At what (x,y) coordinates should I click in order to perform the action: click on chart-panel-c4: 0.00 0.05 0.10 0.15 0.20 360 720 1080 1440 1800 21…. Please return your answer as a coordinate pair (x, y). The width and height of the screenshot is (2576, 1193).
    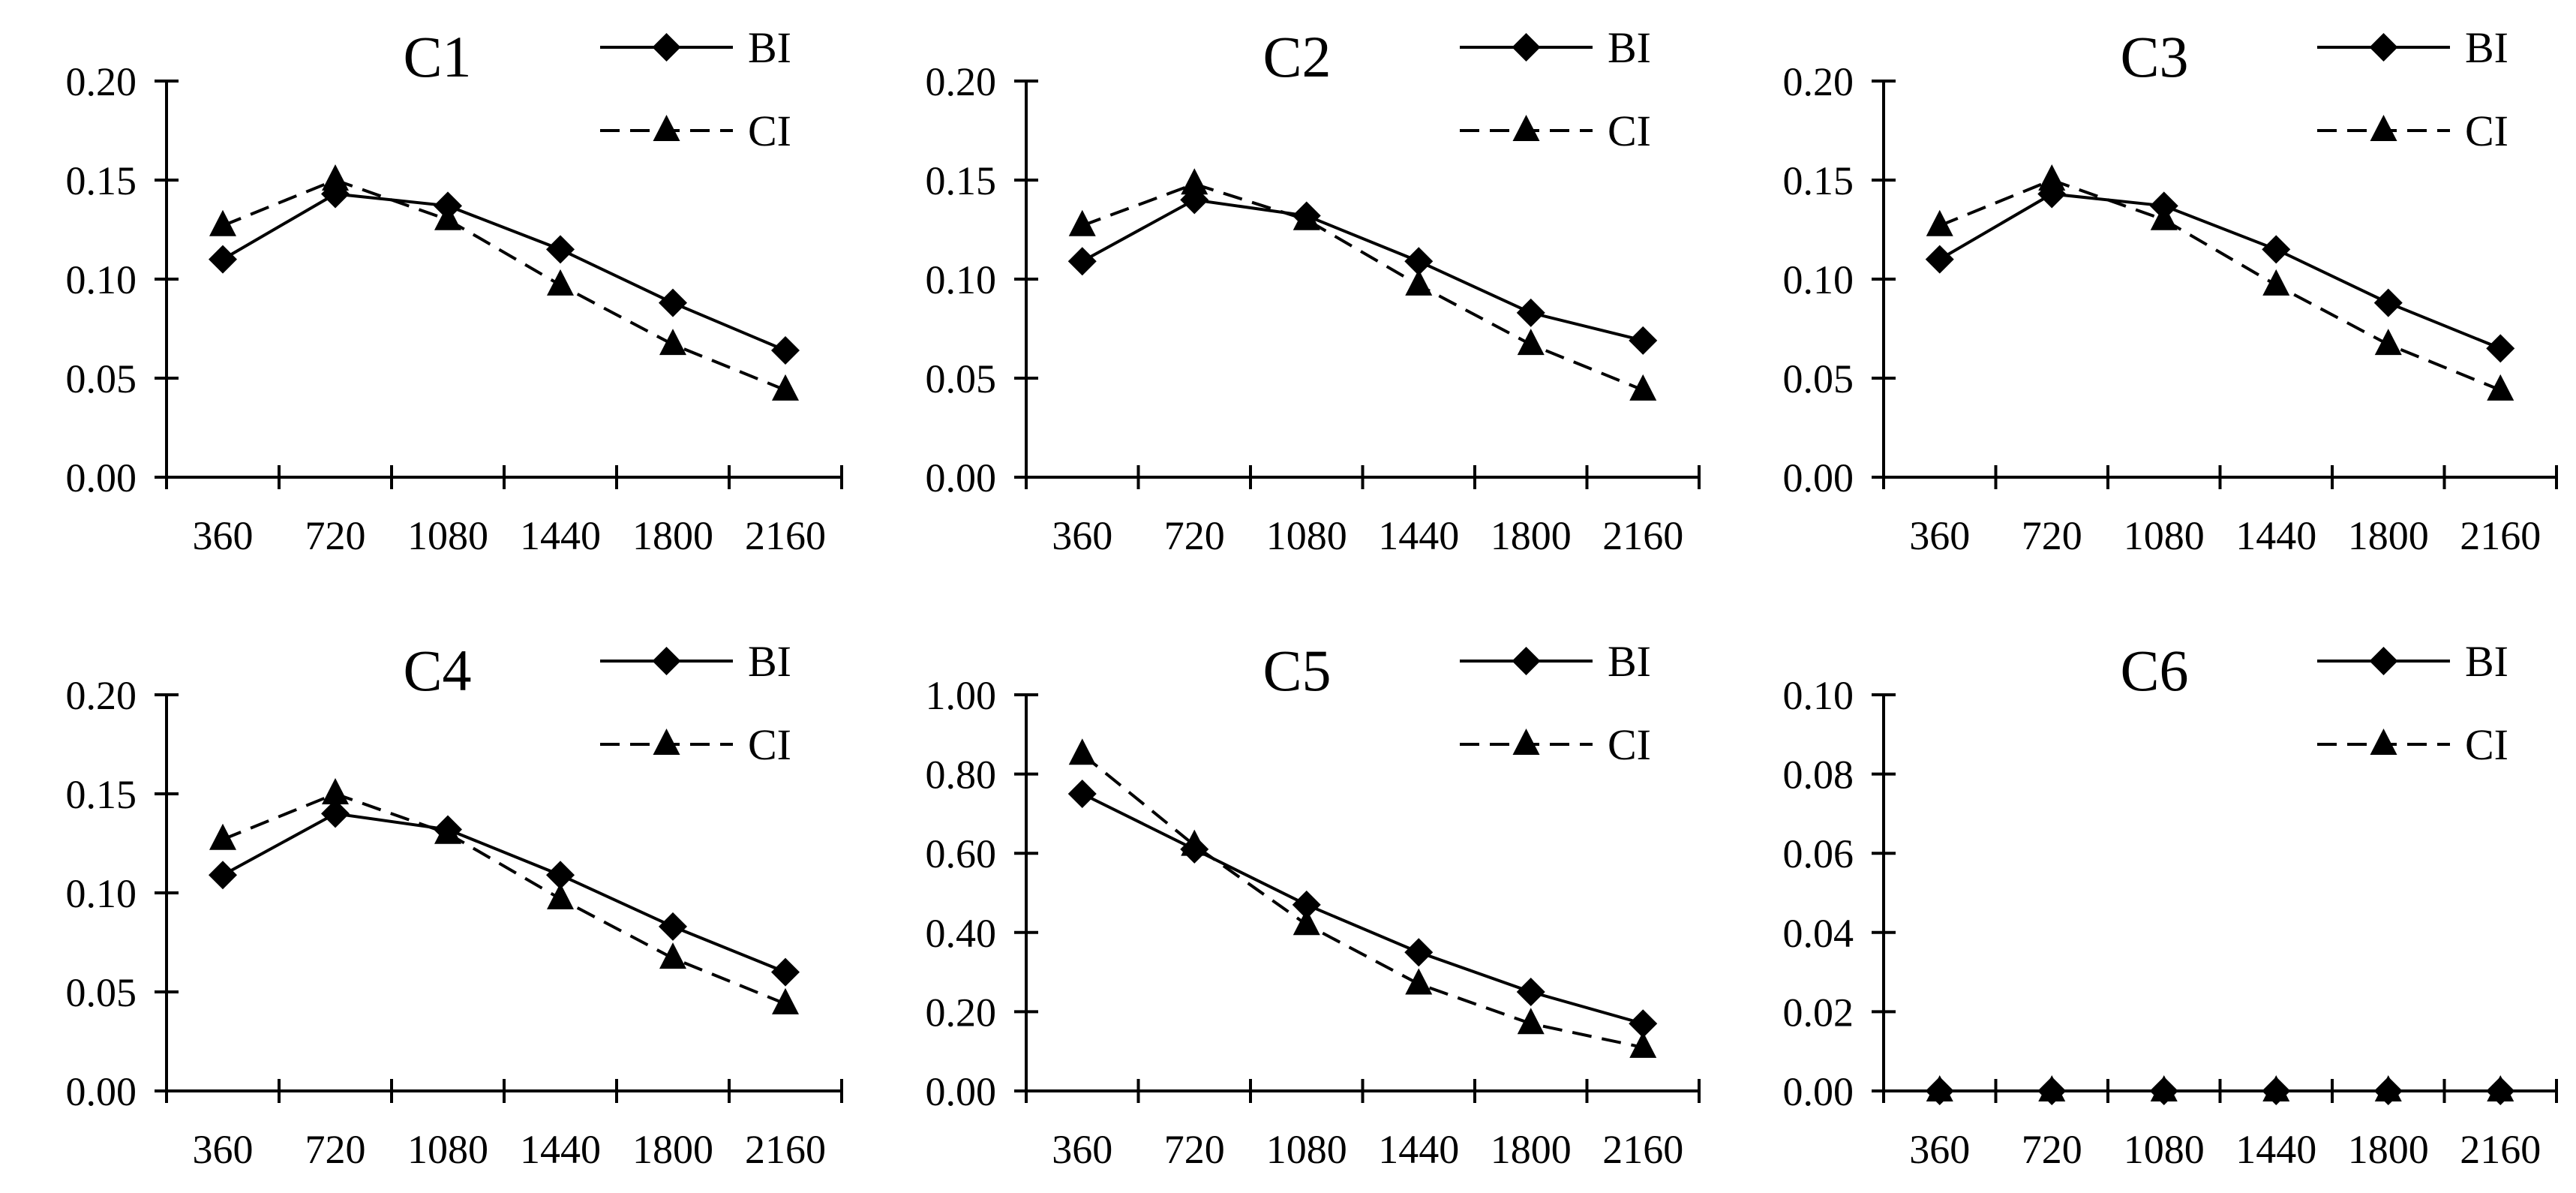
    Looking at the image, I should click on (454, 904).